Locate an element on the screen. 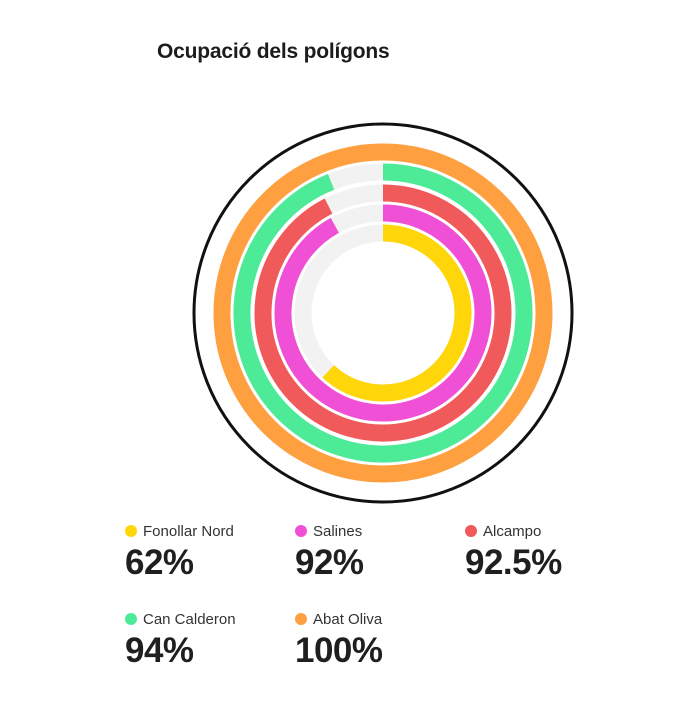  legend-label: Can Calderon is located at coordinates (189, 619).